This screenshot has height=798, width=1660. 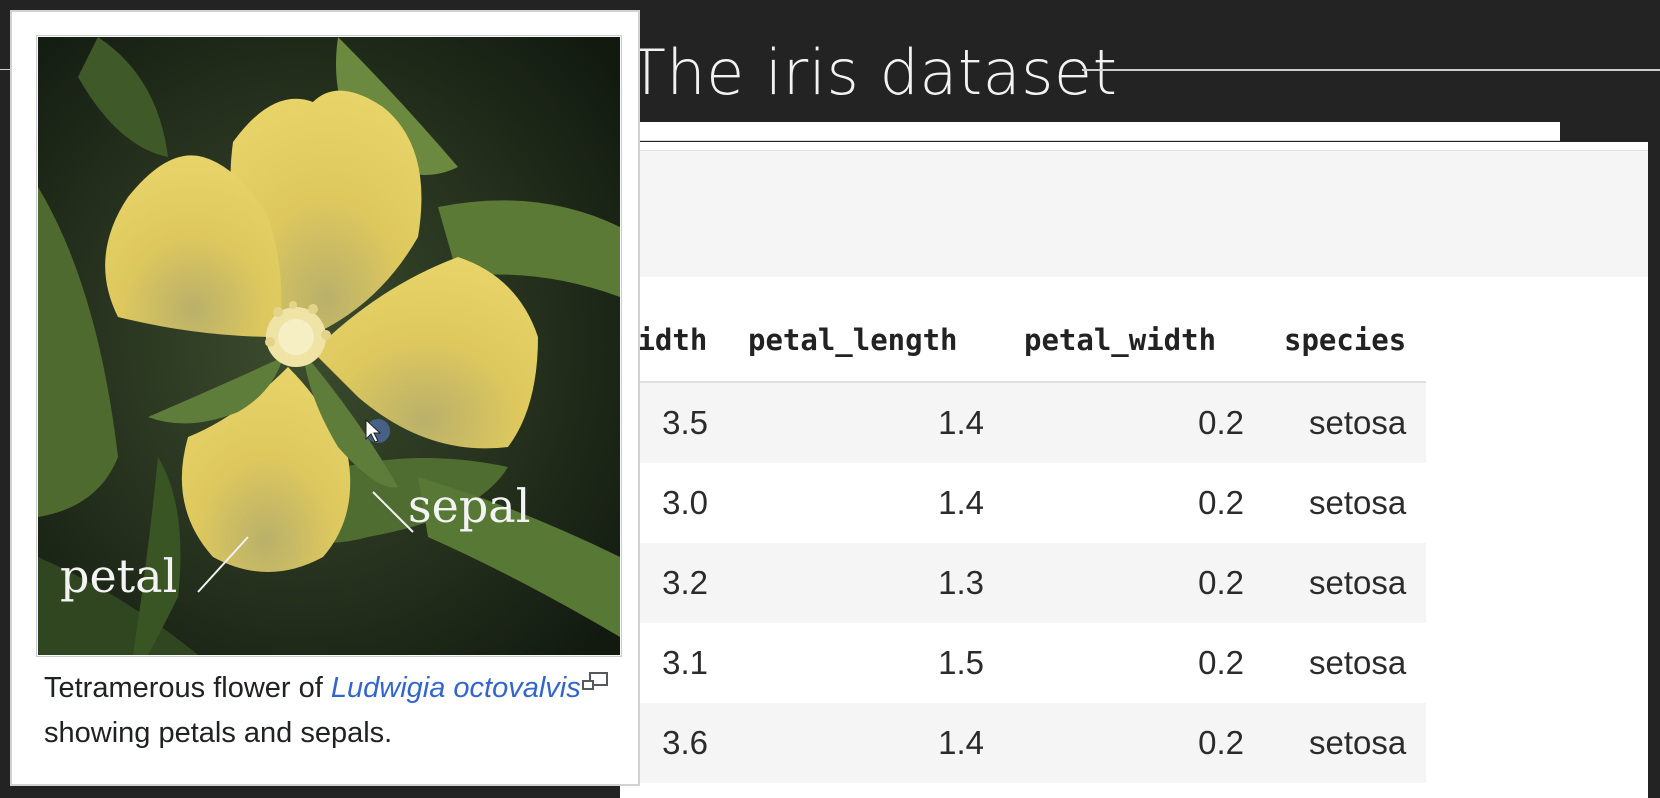 I want to click on caption-suffix: showing petals and sepals., so click(x=218, y=733).